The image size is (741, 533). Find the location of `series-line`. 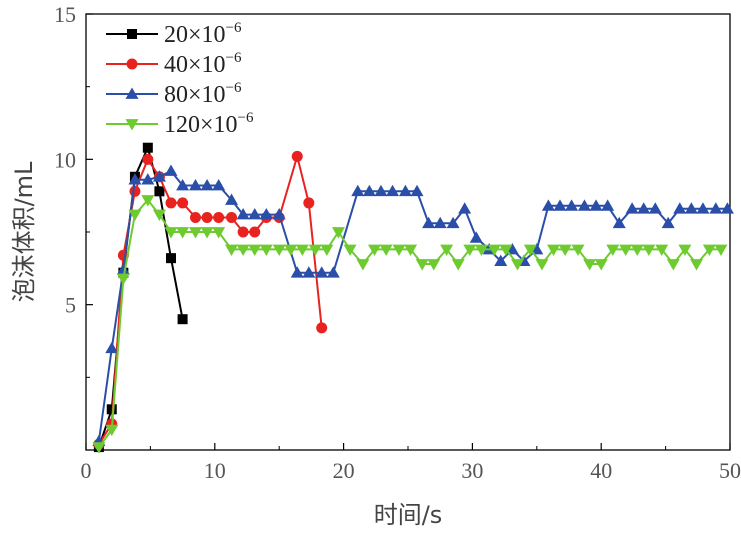

series-line is located at coordinates (140, 296).